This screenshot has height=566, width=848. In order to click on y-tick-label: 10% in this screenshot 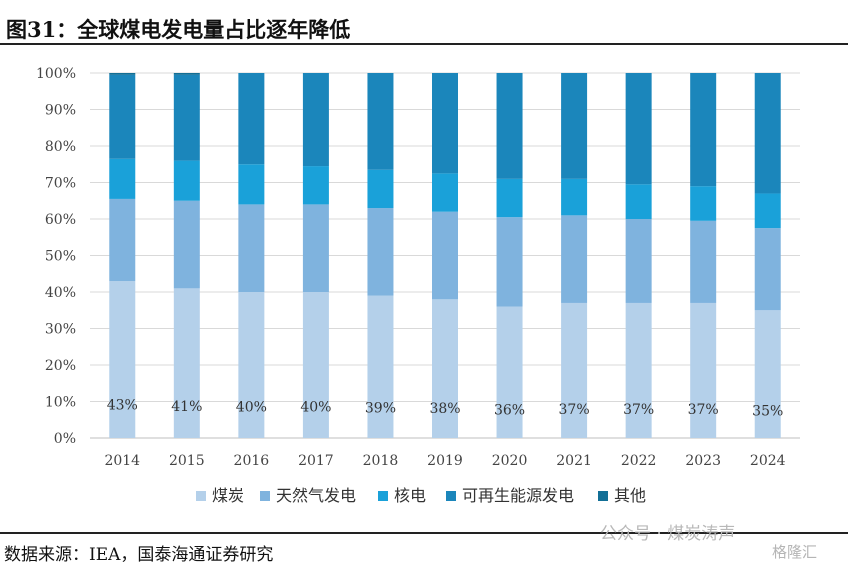, I will do `click(60, 403)`.